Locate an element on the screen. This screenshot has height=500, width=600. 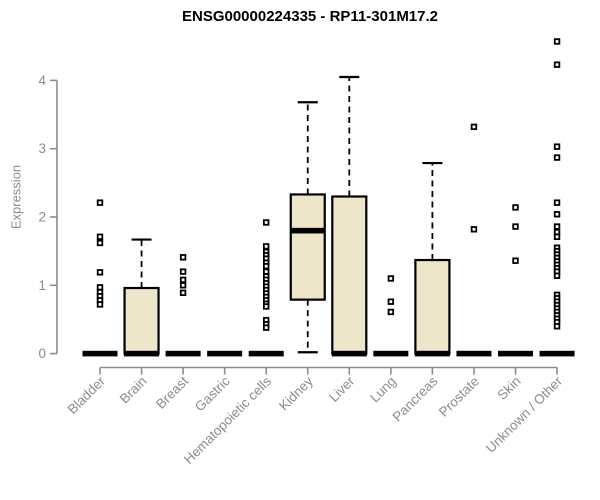
chart-title: ENSG00000224335 - RP11-301M17.2 is located at coordinates (310, 16).